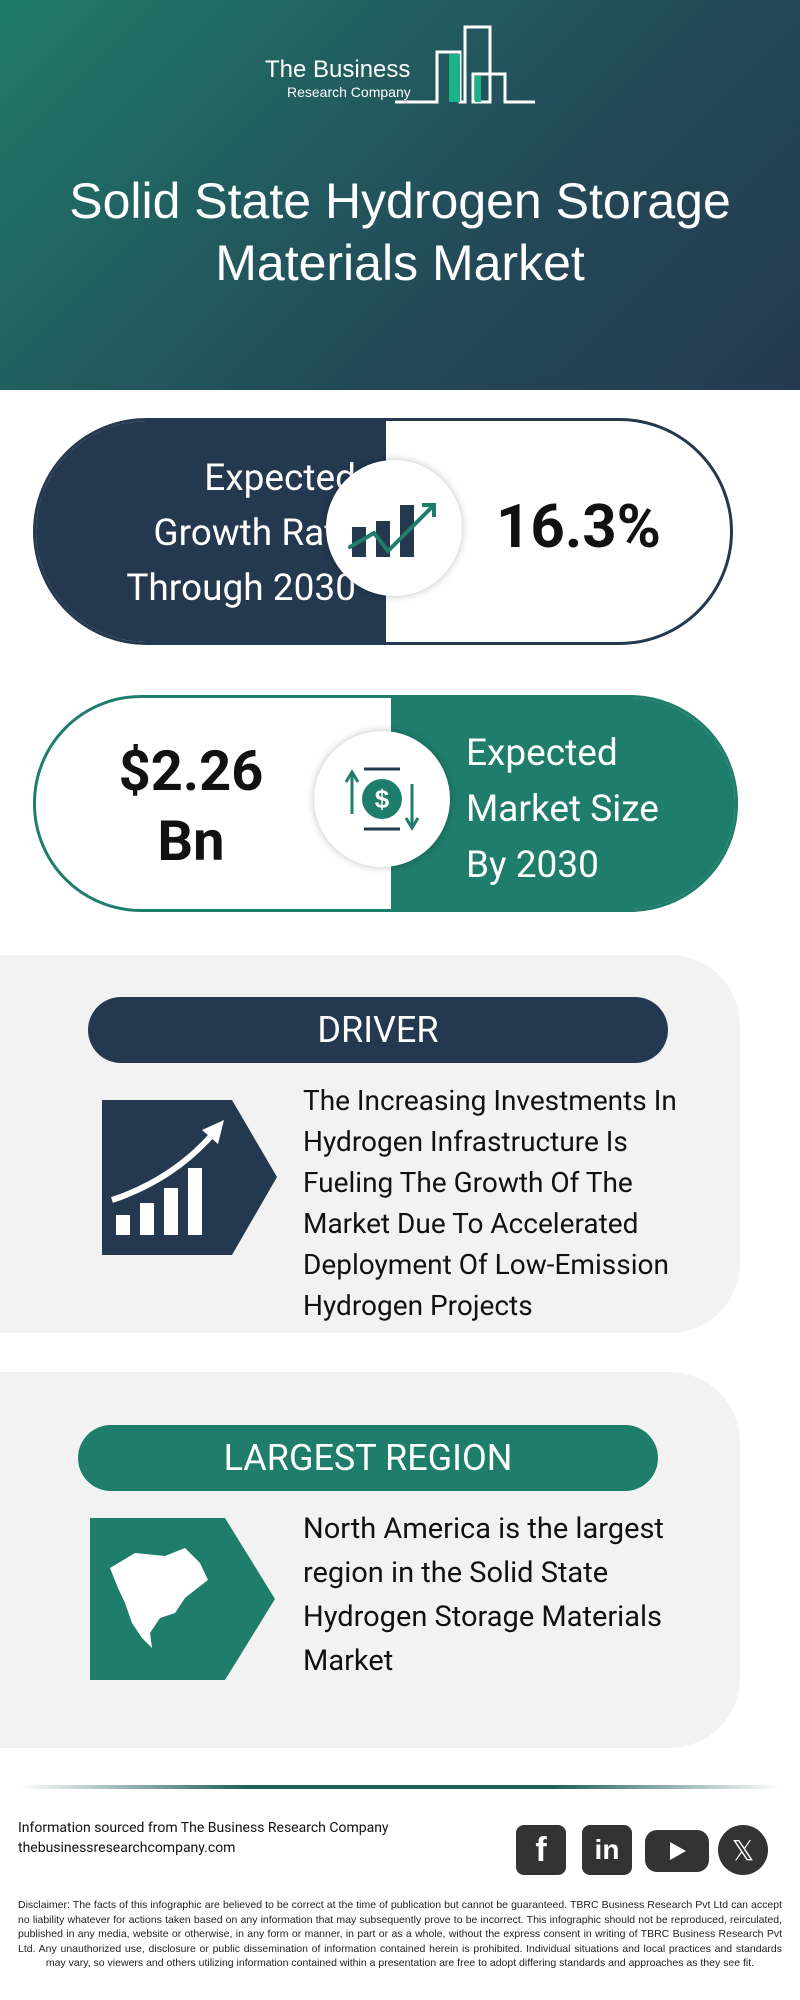 This screenshot has height=2000, width=800. I want to click on market-size-panel: $2.26 Bn Expected Market Size By 2030, so click(385, 803).